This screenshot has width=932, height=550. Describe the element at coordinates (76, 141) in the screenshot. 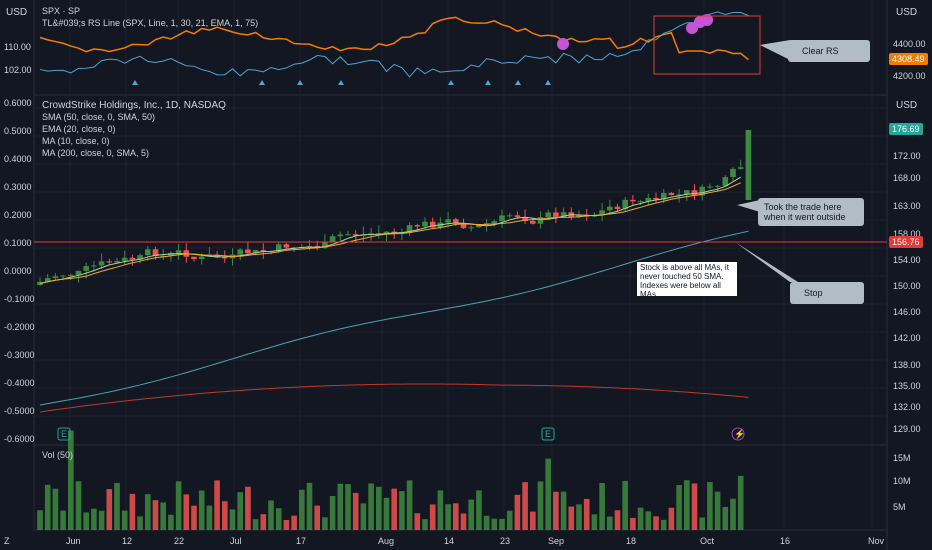

I see `ma10-label: MA (10, close, 0)` at that location.